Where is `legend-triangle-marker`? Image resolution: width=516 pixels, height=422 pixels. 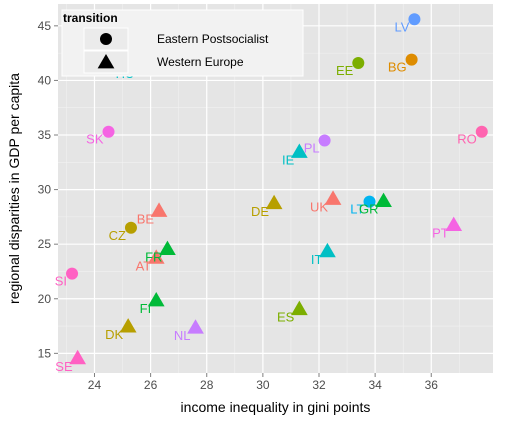 legend-triangle-marker is located at coordinates (106, 61).